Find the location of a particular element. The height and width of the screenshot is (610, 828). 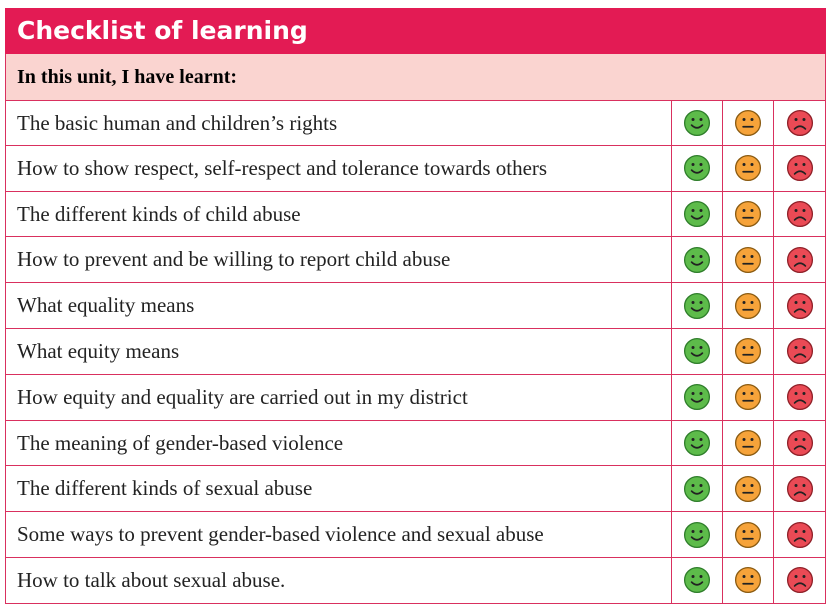

row-text: The basic human and children’s rights is located at coordinates (339, 123).